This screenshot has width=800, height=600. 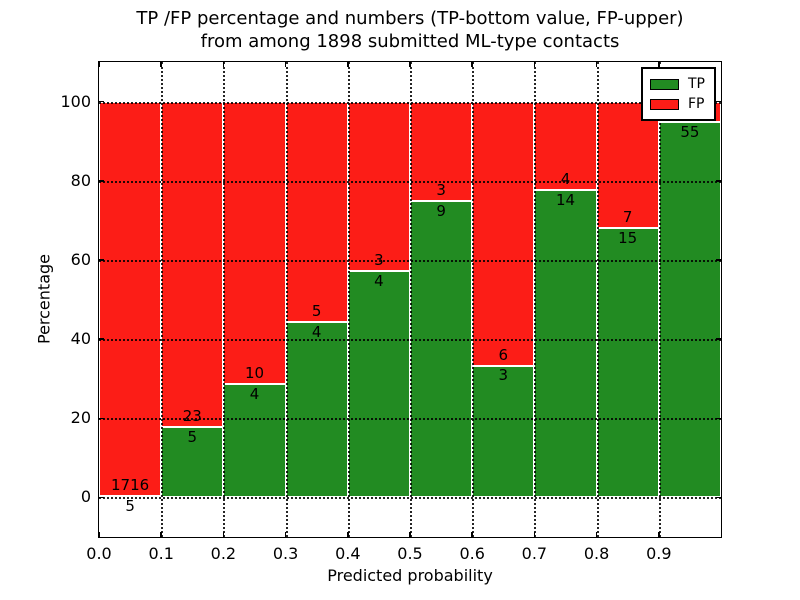 I want to click on fp-count-label: 23, so click(x=192, y=415).